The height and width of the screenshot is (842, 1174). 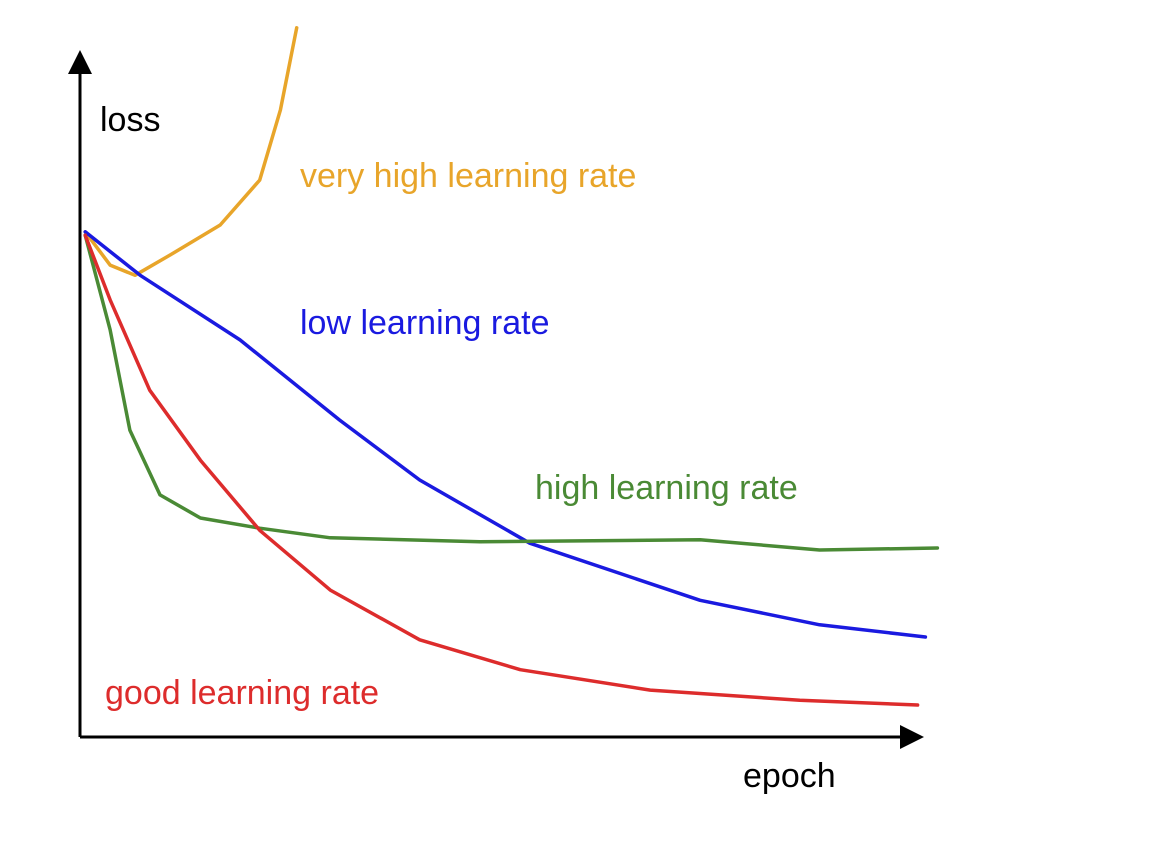 What do you see at coordinates (468, 176) in the screenshot?
I see `series-label: very high learning rate` at bounding box center [468, 176].